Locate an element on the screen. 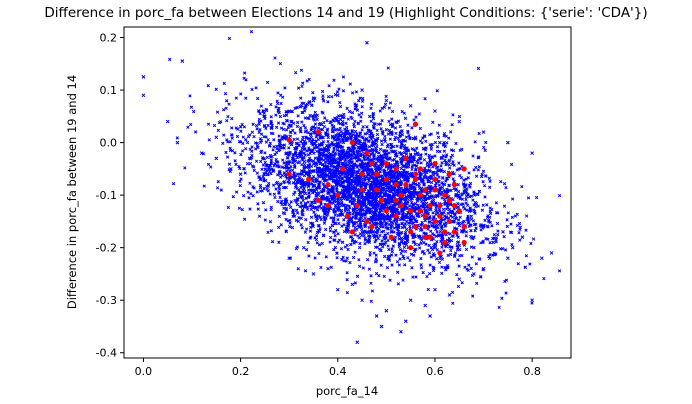 The width and height of the screenshot is (692, 404). x-axis-label: porc_fa_14 is located at coordinates (347, 391).